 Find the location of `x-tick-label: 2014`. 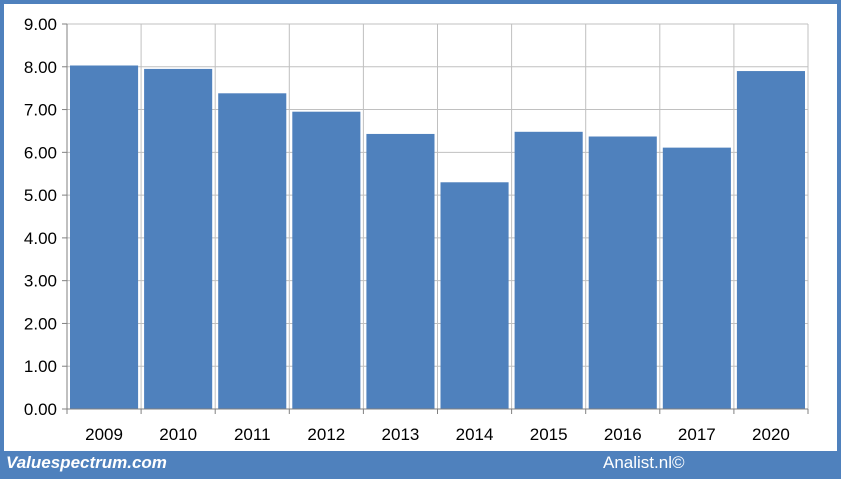

x-tick-label: 2014 is located at coordinates (475, 434).